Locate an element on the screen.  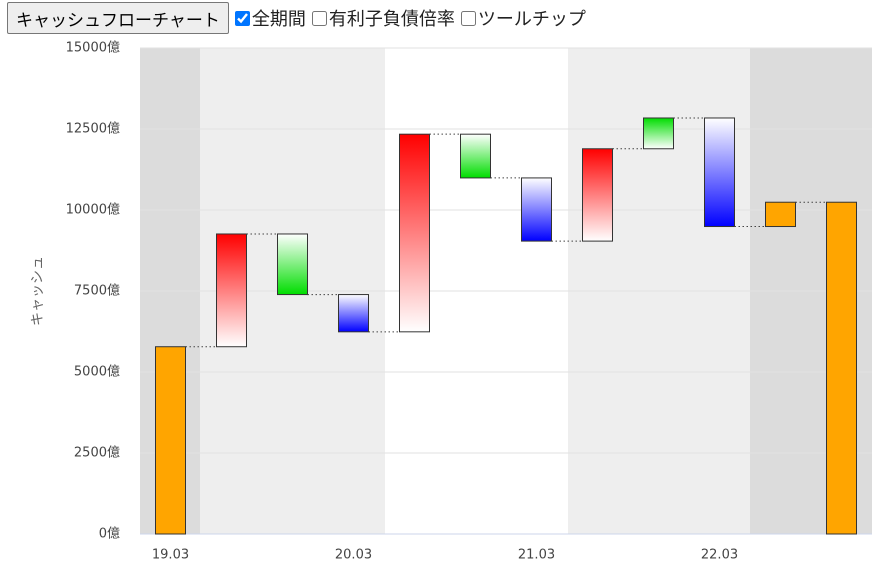
checkbox: 全期間 is located at coordinates (270, 18).